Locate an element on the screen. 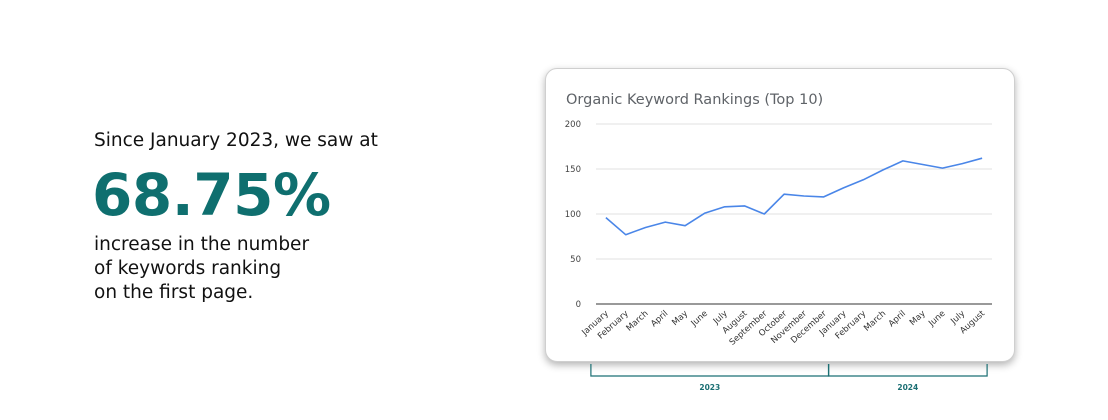 The width and height of the screenshot is (1108, 420). description-line: increase in the number is located at coordinates (202, 244).